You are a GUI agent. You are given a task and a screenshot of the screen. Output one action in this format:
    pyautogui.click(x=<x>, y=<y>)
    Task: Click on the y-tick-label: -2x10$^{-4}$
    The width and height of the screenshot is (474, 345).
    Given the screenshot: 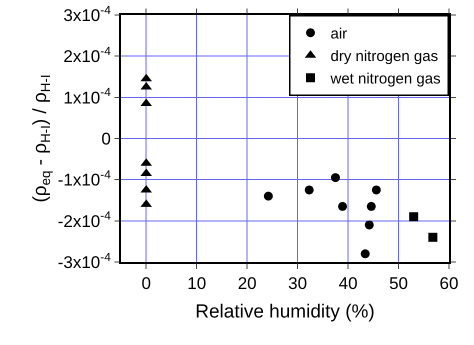 What is the action you would take?
    pyautogui.click(x=85, y=219)
    